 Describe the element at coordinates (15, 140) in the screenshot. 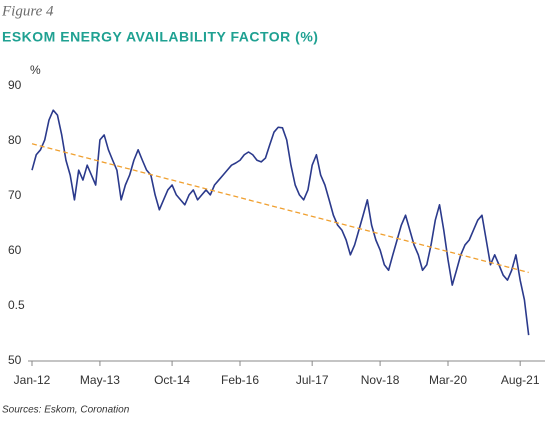

I see `y-tick-label: 80` at that location.